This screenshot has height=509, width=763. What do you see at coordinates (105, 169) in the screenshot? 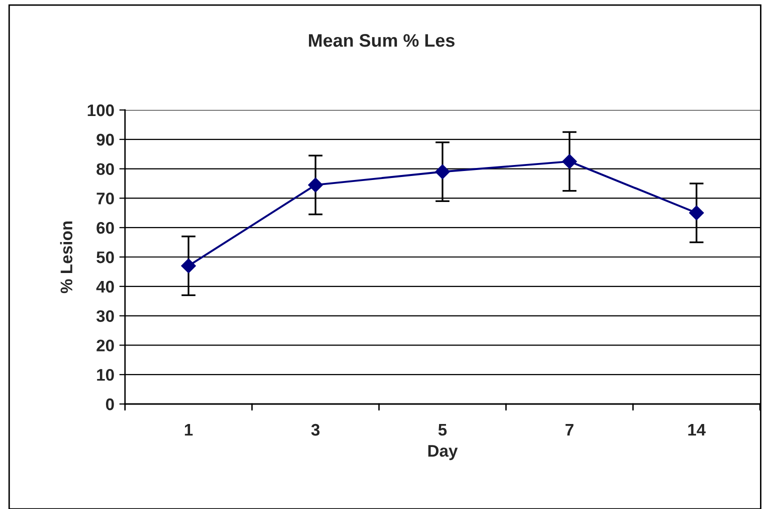
I see `y-tick-label: 80` at bounding box center [105, 169].